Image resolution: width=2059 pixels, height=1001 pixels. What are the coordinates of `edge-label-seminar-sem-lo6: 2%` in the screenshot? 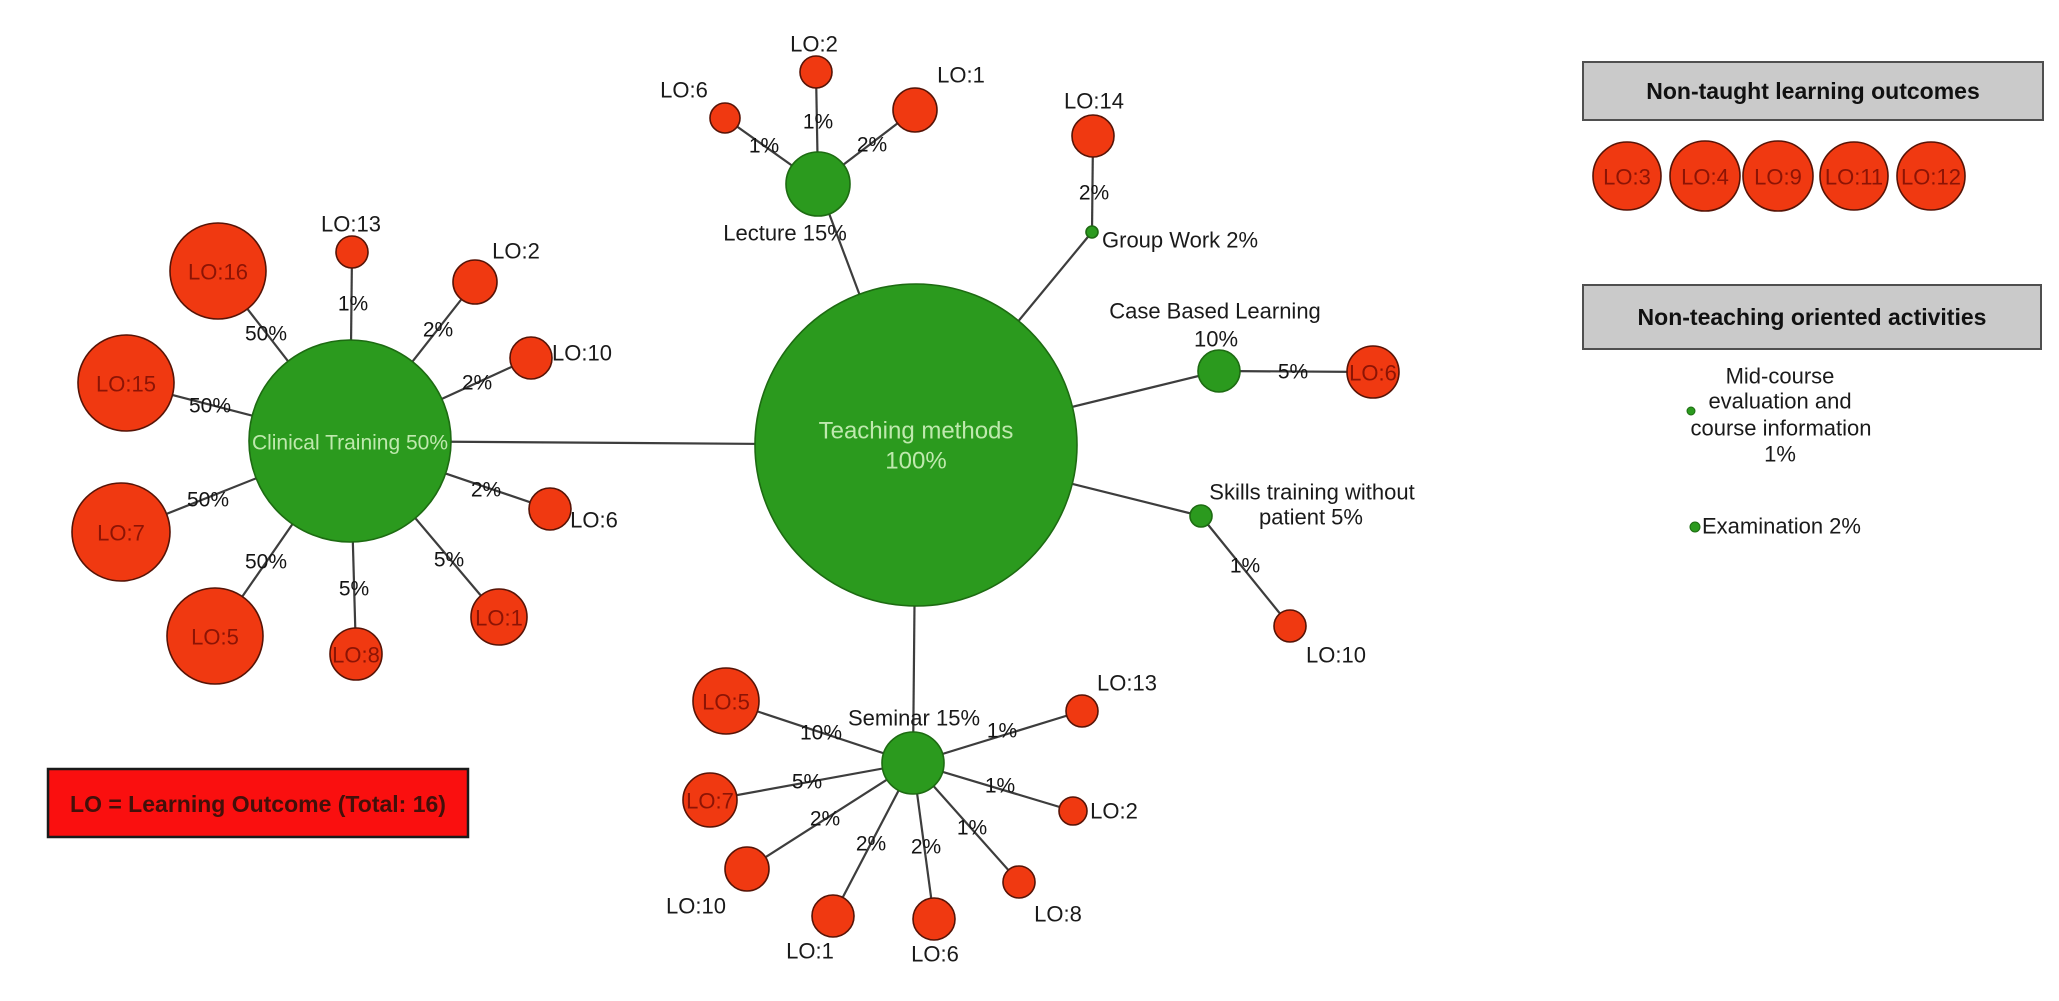 It's located at (926, 847).